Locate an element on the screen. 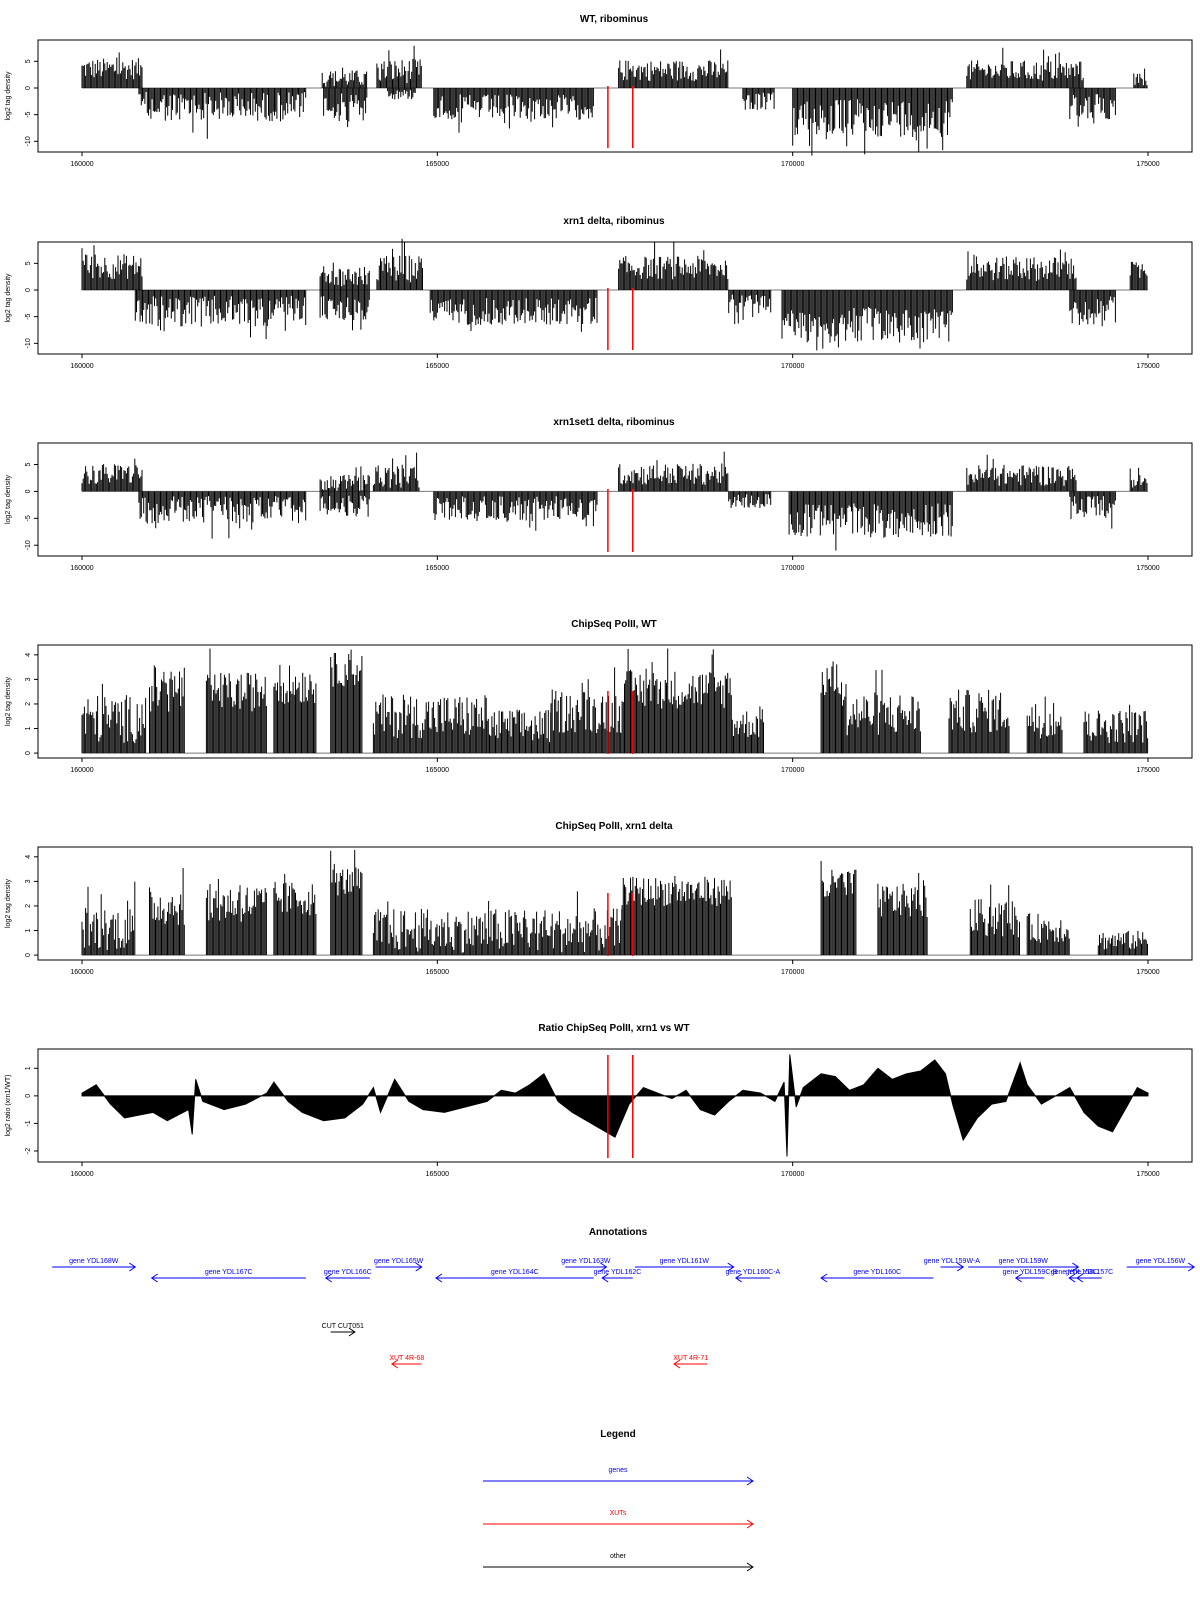  y-tick-label: -2 is located at coordinates (28, 1151).